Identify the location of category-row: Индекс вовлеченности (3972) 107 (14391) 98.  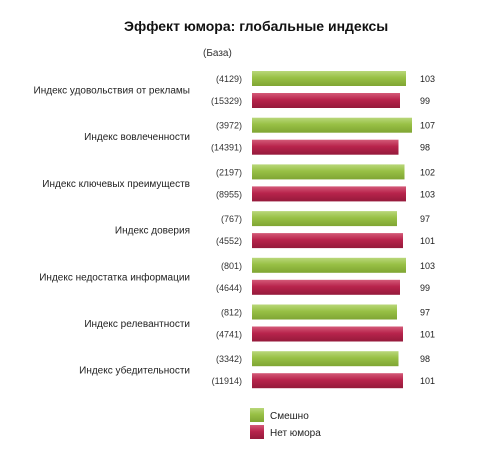
(259, 136).